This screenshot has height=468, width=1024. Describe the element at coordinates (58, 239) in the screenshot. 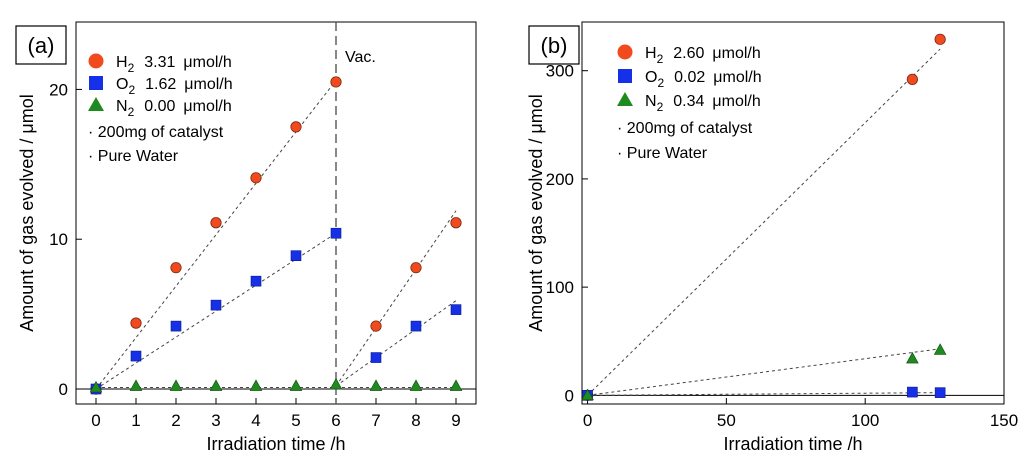

I see `y-tick-label: 10` at that location.